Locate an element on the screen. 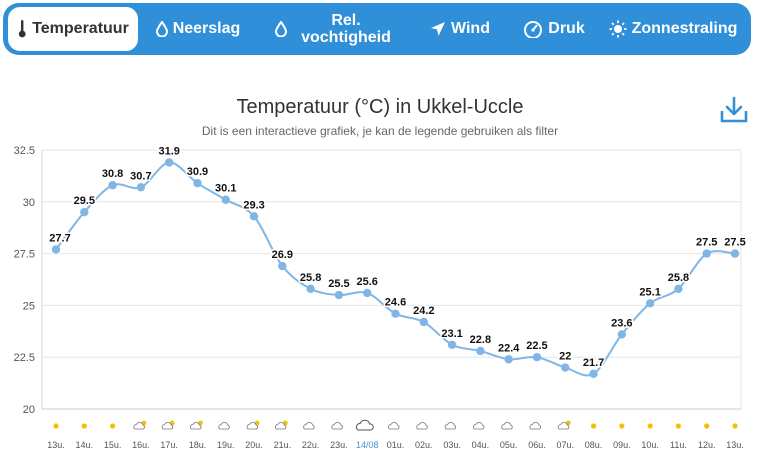 This screenshot has width=760, height=465. tab-wind: Wind is located at coordinates (460, 29).